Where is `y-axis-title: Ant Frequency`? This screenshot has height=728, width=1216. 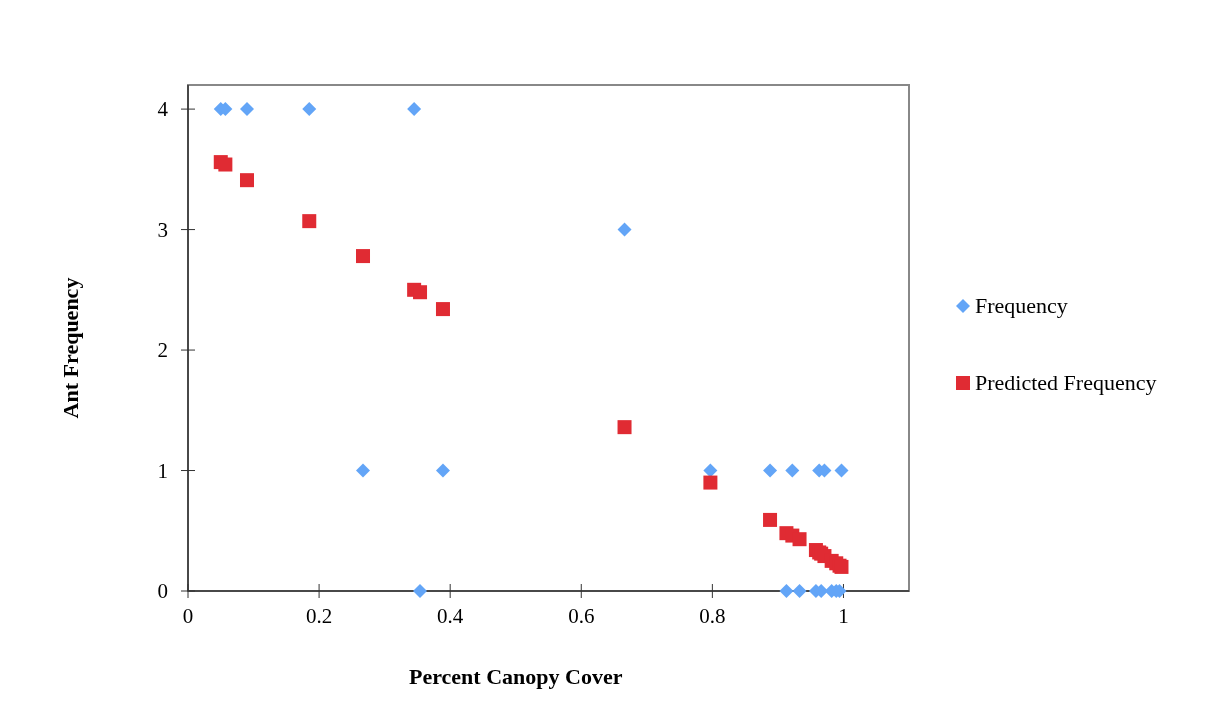
y-axis-title: Ant Frequency is located at coordinates (70, 348).